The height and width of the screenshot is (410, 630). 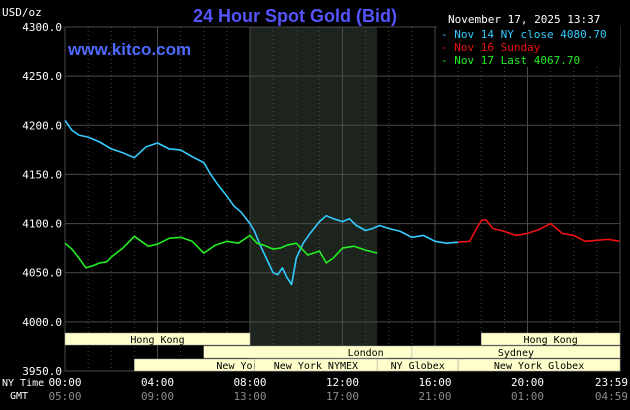 What do you see at coordinates (42, 371) in the screenshot?
I see `y-tick-label: 3950.0` at bounding box center [42, 371].